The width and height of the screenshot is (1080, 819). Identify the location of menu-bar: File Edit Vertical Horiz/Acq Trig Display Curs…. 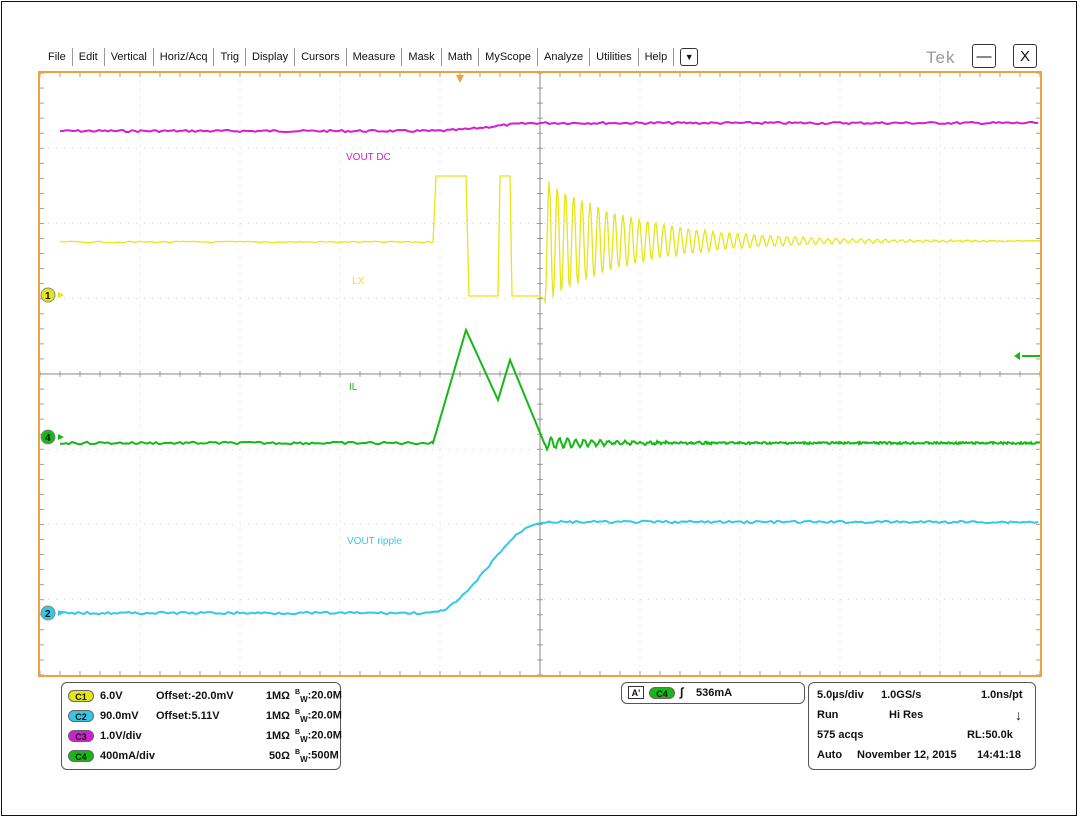
(371, 57).